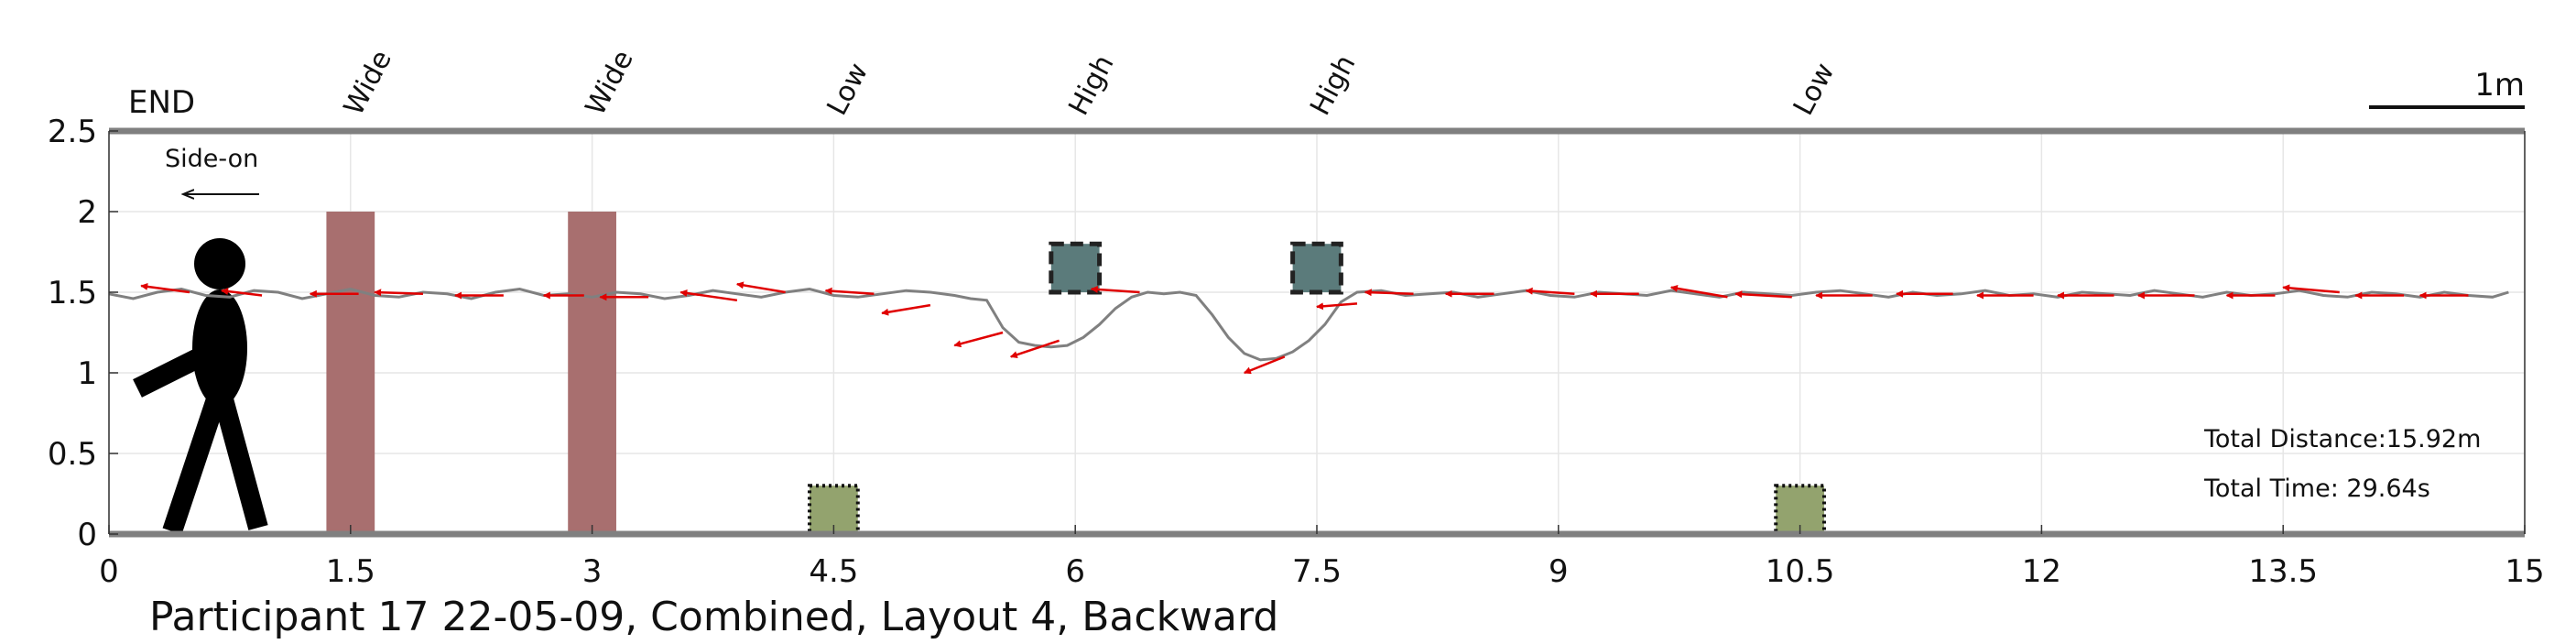 Image resolution: width=2576 pixels, height=644 pixels. I want to click on walker-figure-icon, so click(200, 387).